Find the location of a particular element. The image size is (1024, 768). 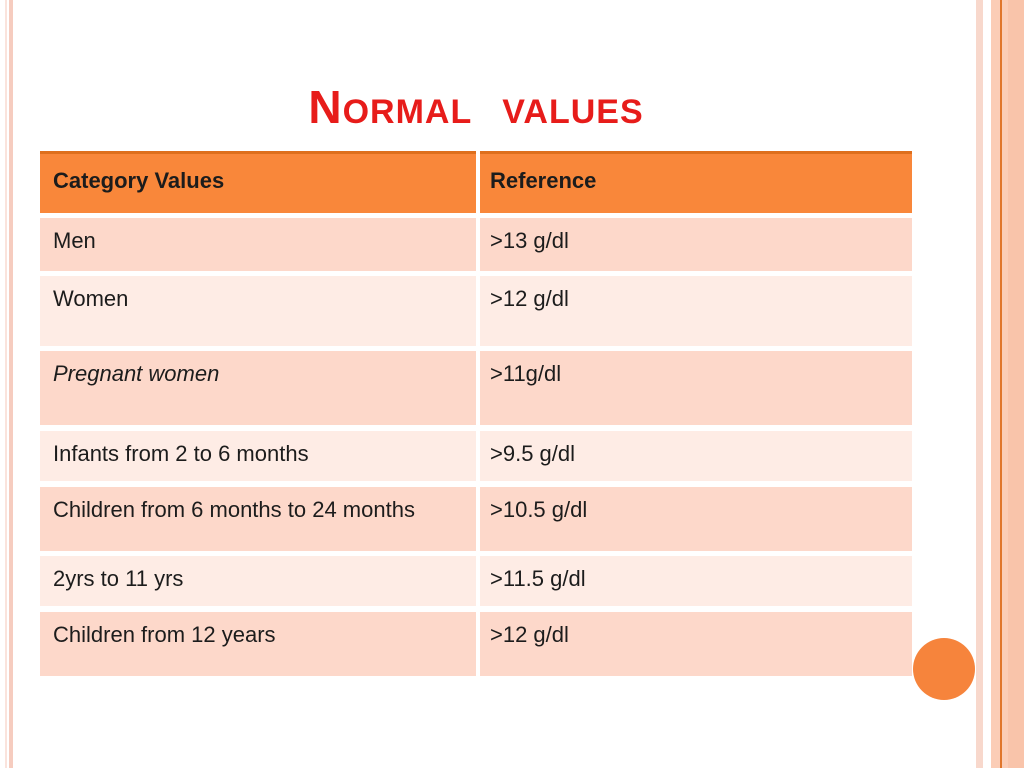

title-word2: VALUES is located at coordinates (573, 112).